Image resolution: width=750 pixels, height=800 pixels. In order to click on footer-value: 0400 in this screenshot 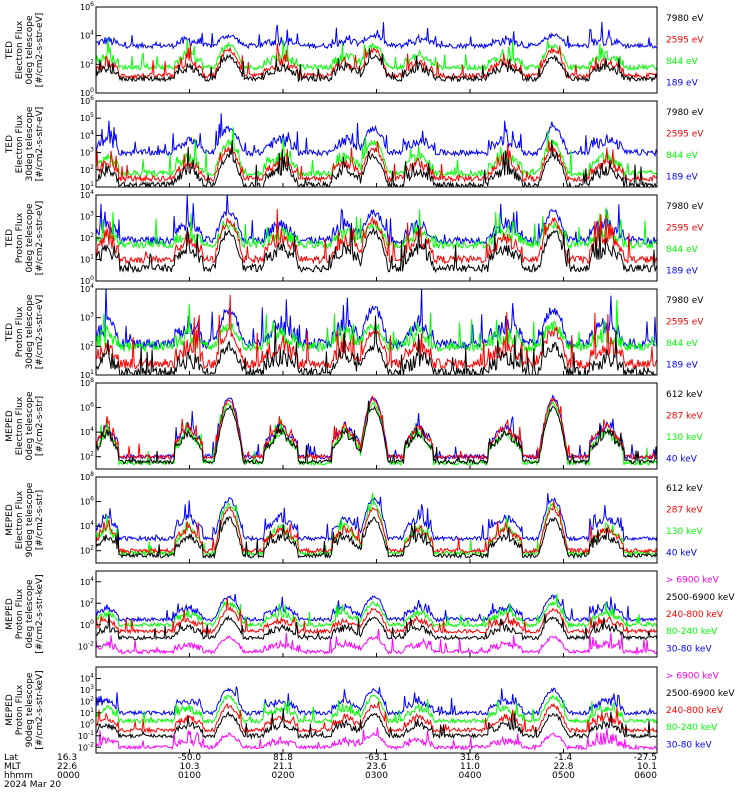, I will do `click(470, 776)`.